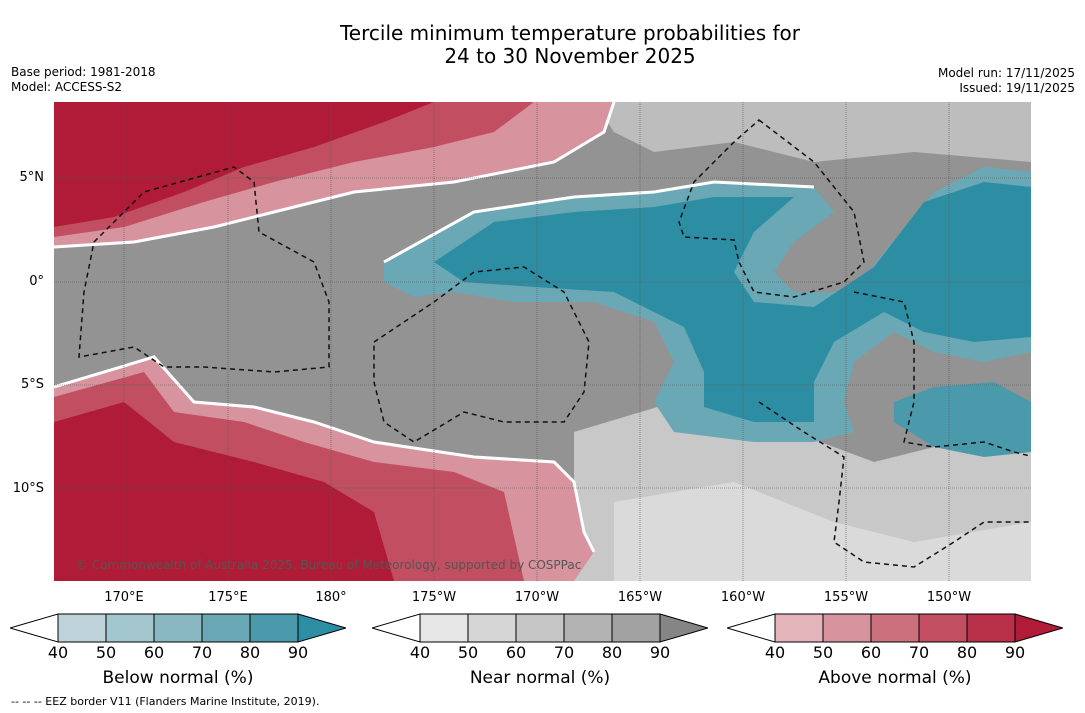 The height and width of the screenshot is (713, 1085). What do you see at coordinates (1006, 73) in the screenshot?
I see `model-run-date: Model run: 17/11/2025` at bounding box center [1006, 73].